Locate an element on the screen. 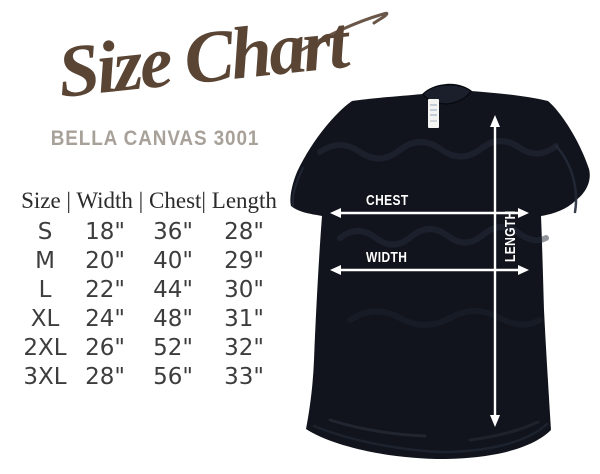  cell-size: L is located at coordinates (45, 289).